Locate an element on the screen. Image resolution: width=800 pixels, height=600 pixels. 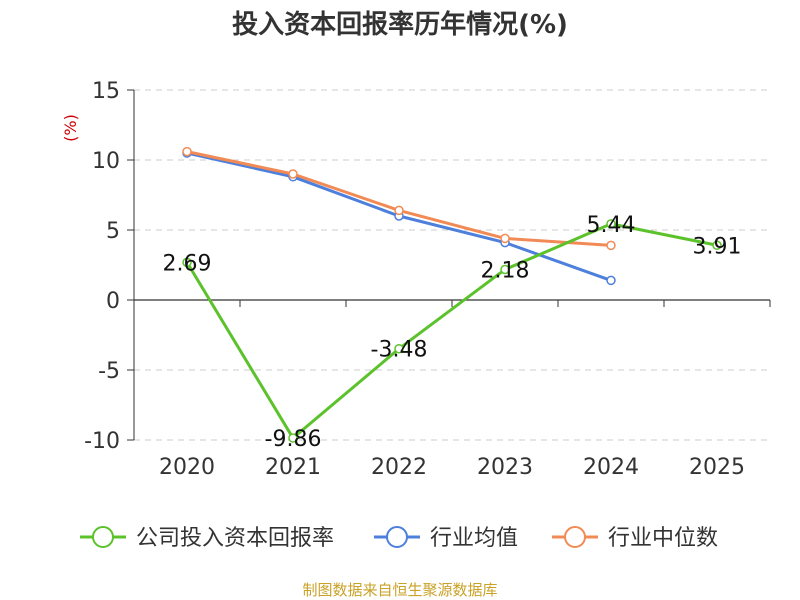
data-label: 2.69 is located at coordinates (187, 263).